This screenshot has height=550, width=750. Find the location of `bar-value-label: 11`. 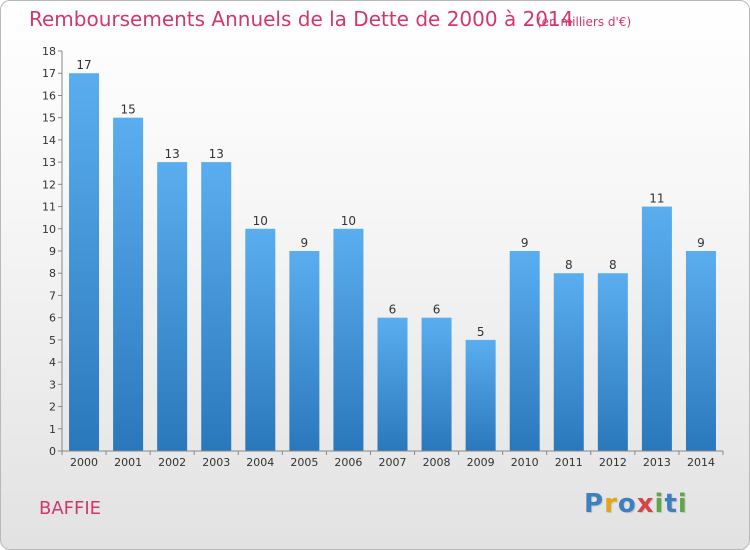

bar-value-label: 11 is located at coordinates (656, 199).